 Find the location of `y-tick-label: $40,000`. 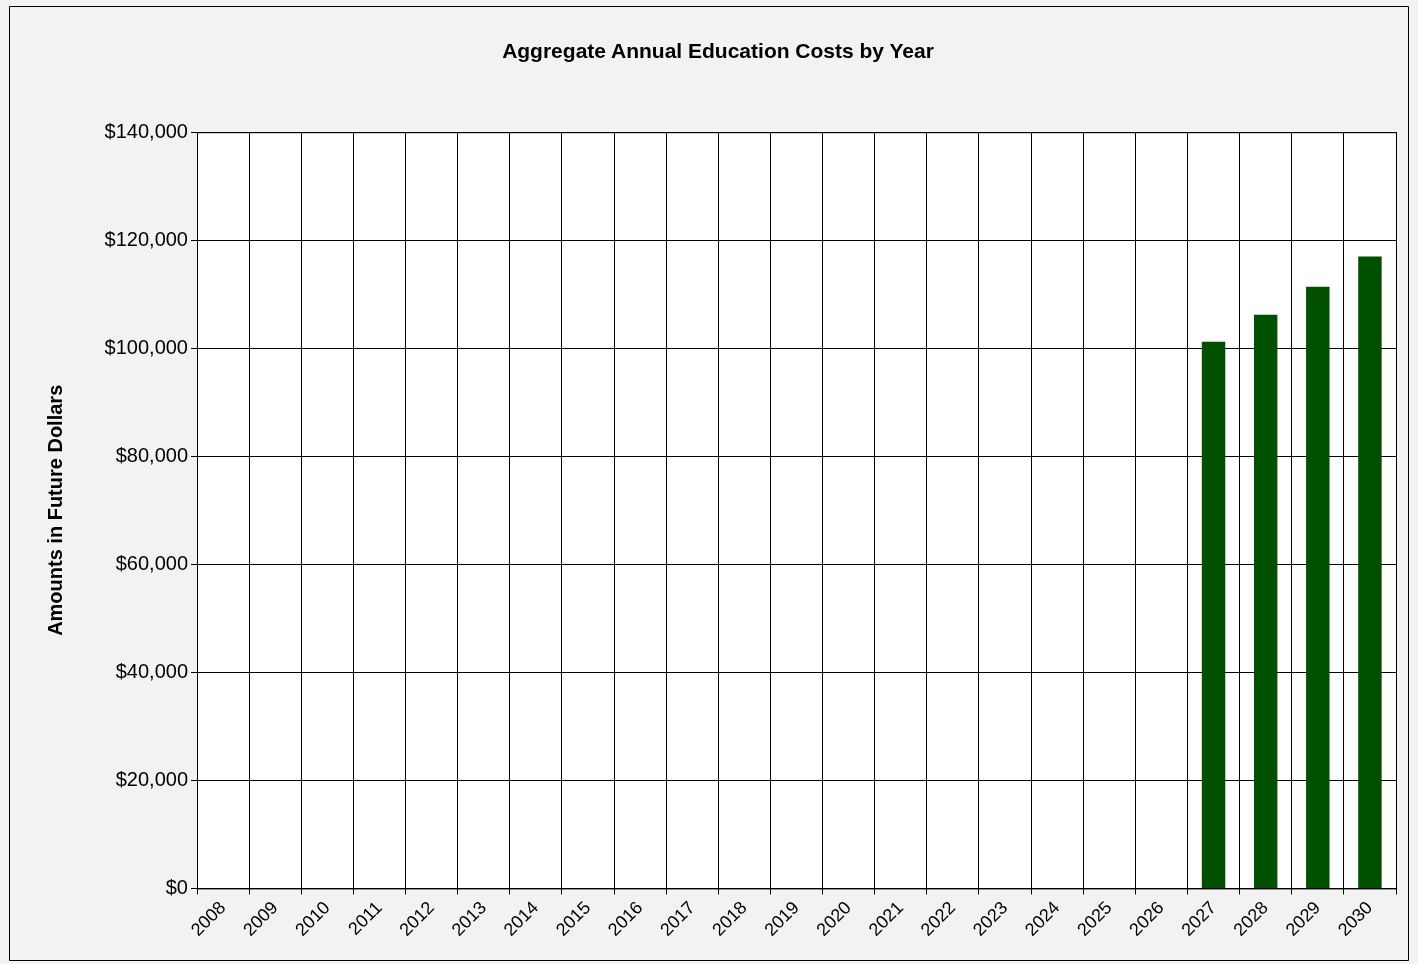

y-tick-label: $40,000 is located at coordinates (151, 670).